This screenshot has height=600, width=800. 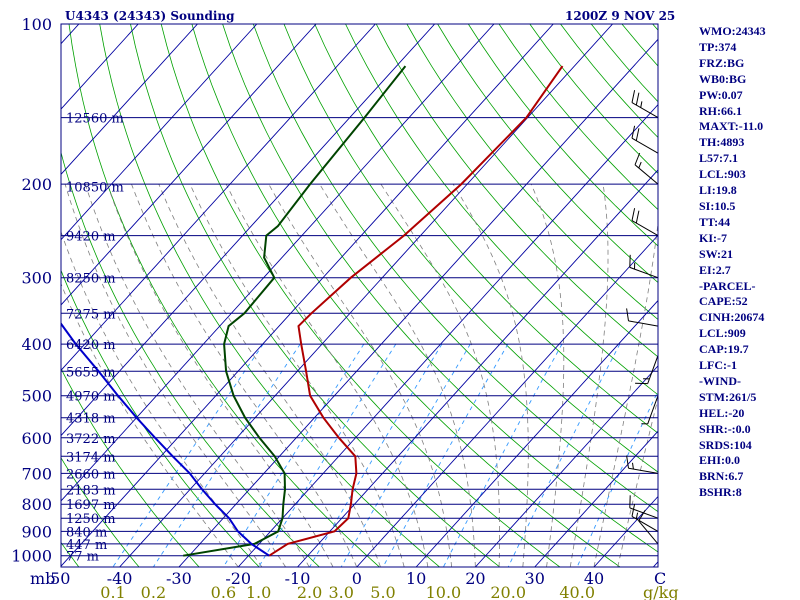 What do you see at coordinates (733, 460) in the screenshot?
I see `stat-value: 0.0` at bounding box center [733, 460].